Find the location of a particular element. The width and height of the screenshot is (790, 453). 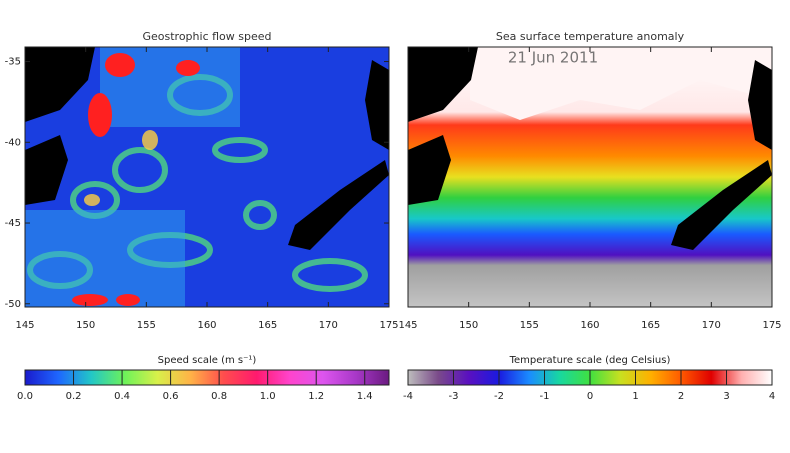

colorbar-tick-label: 1.0 is located at coordinates (268, 396).